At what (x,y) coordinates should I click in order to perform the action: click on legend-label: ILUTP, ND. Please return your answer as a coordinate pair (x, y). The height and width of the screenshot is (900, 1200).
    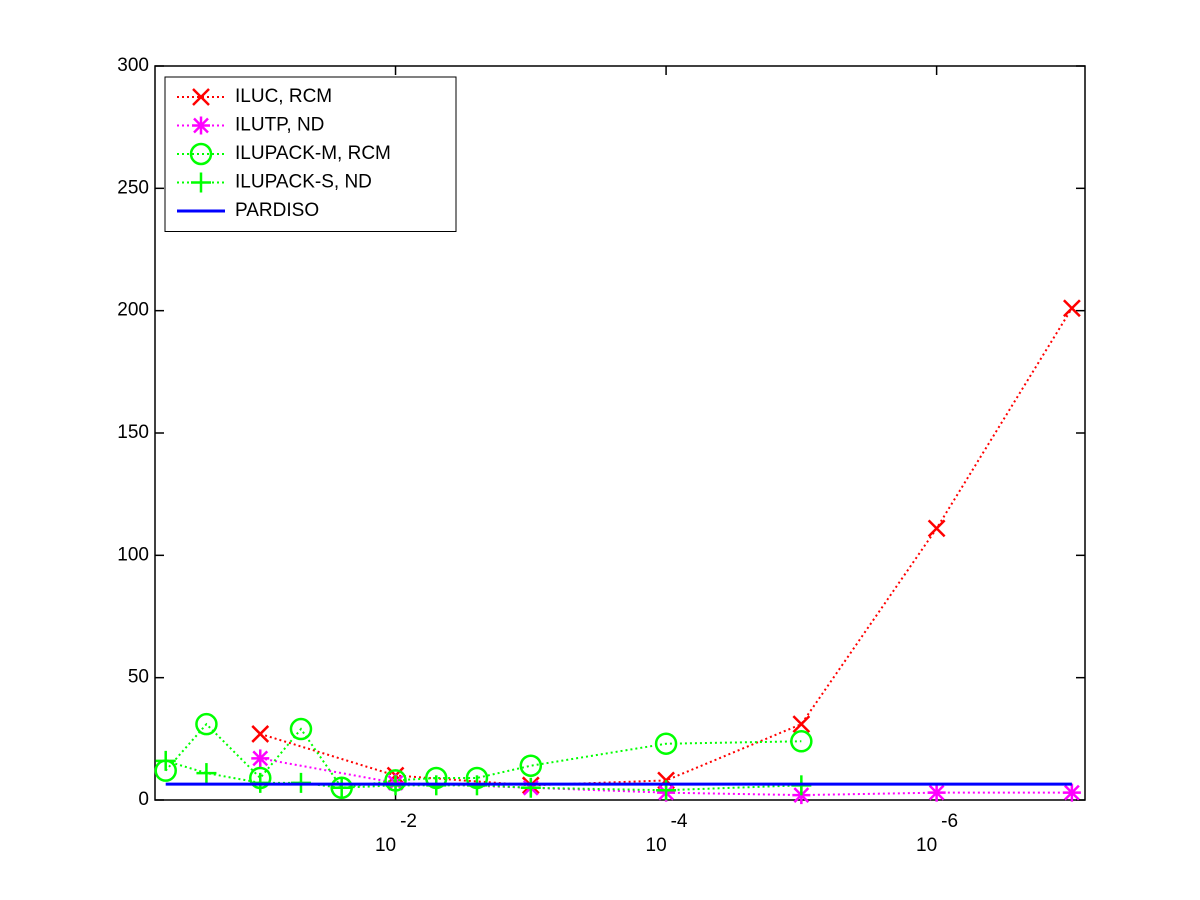
    Looking at the image, I should click on (279, 125).